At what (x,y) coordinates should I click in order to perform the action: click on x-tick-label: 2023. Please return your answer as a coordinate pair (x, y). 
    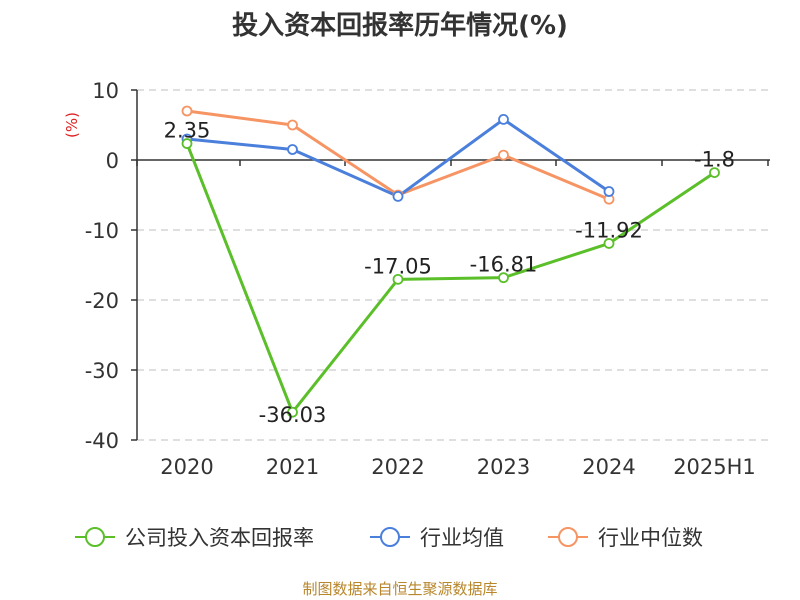
    Looking at the image, I should click on (503, 467).